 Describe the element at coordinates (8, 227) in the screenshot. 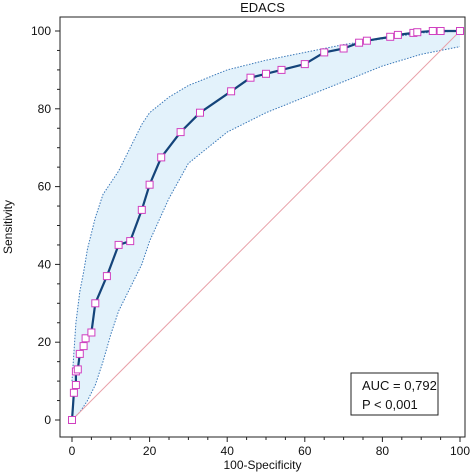

I see `y-axis-title: Sensitivity` at that location.